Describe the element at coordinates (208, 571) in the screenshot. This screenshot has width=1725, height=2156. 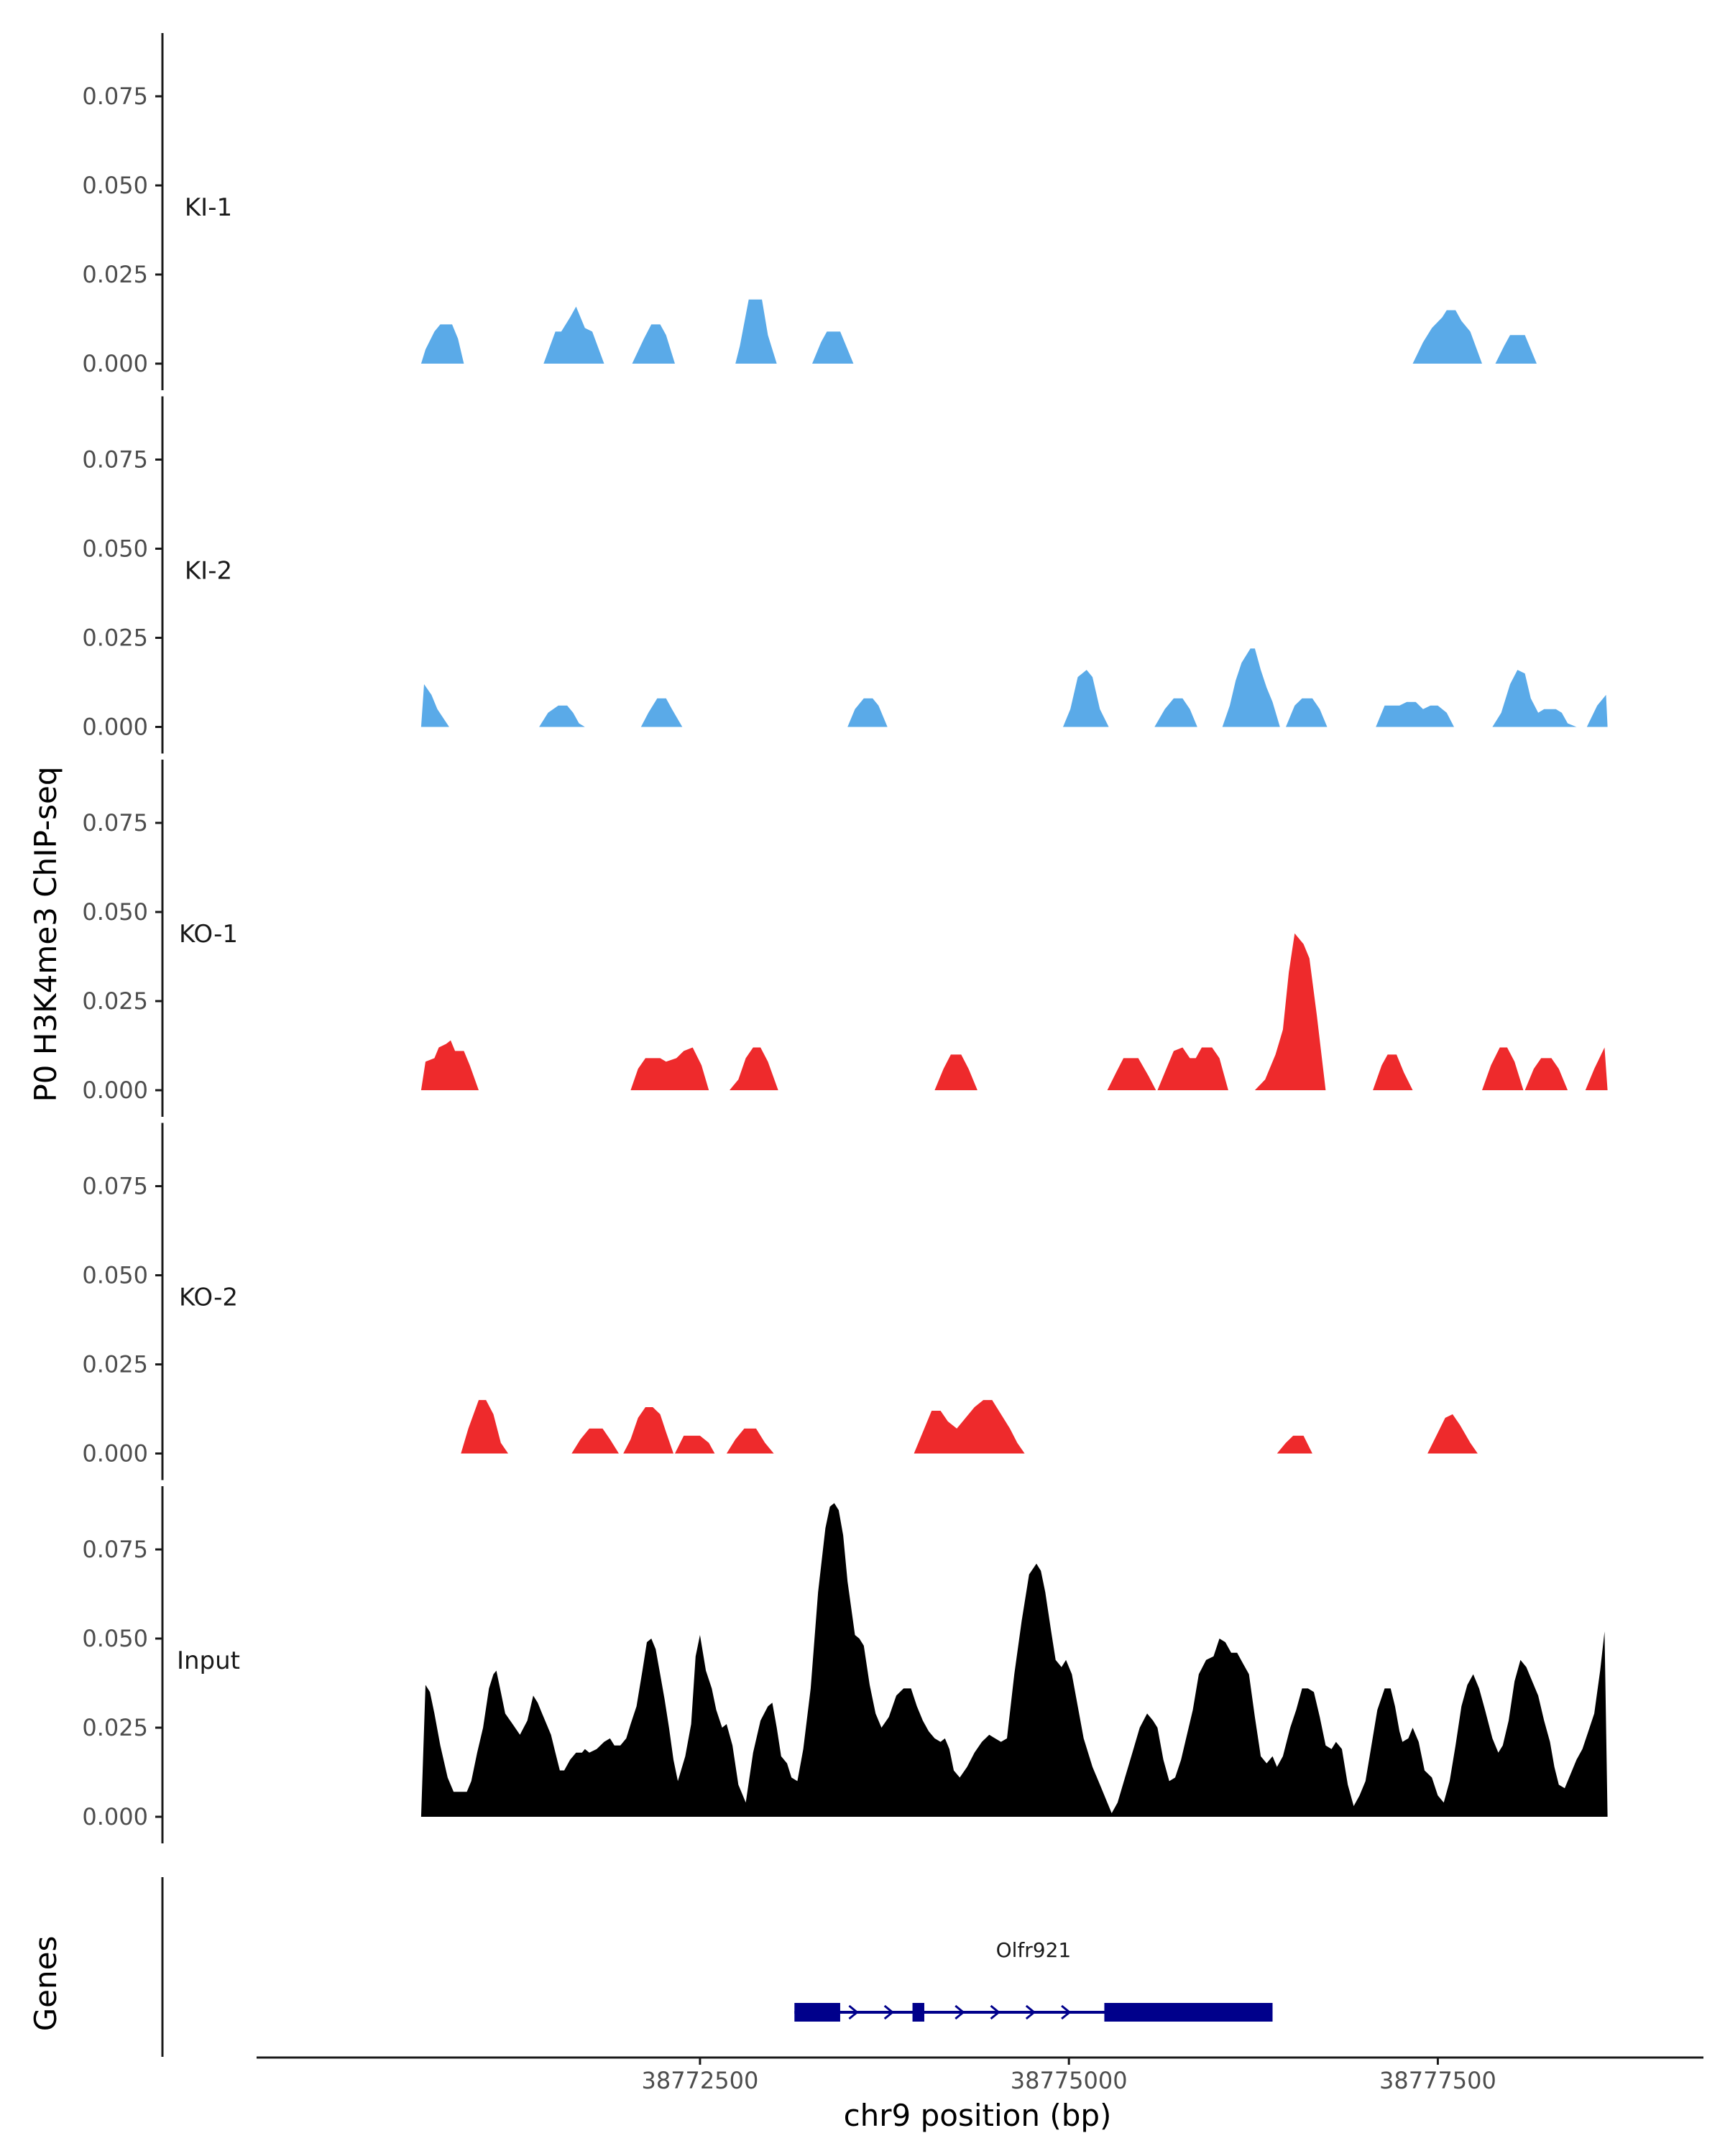
I see `track-label: KI-2` at that location.